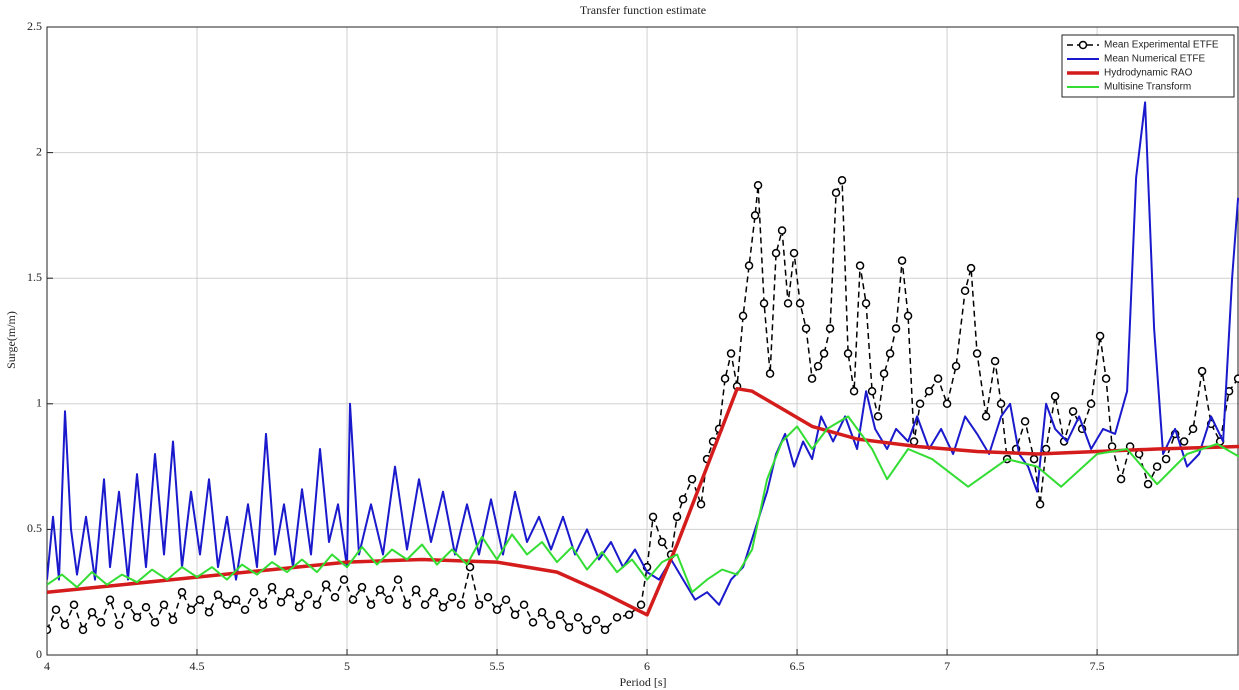  What do you see at coordinates (1147, 87) in the screenshot?
I see `legend-label: Multisine Transform` at bounding box center [1147, 87].